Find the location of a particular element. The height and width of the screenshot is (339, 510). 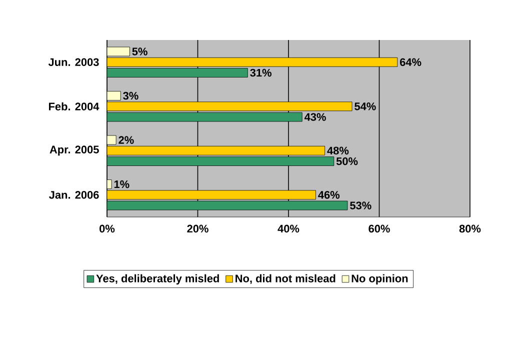

legend-label: No opinion is located at coordinates (380, 279).